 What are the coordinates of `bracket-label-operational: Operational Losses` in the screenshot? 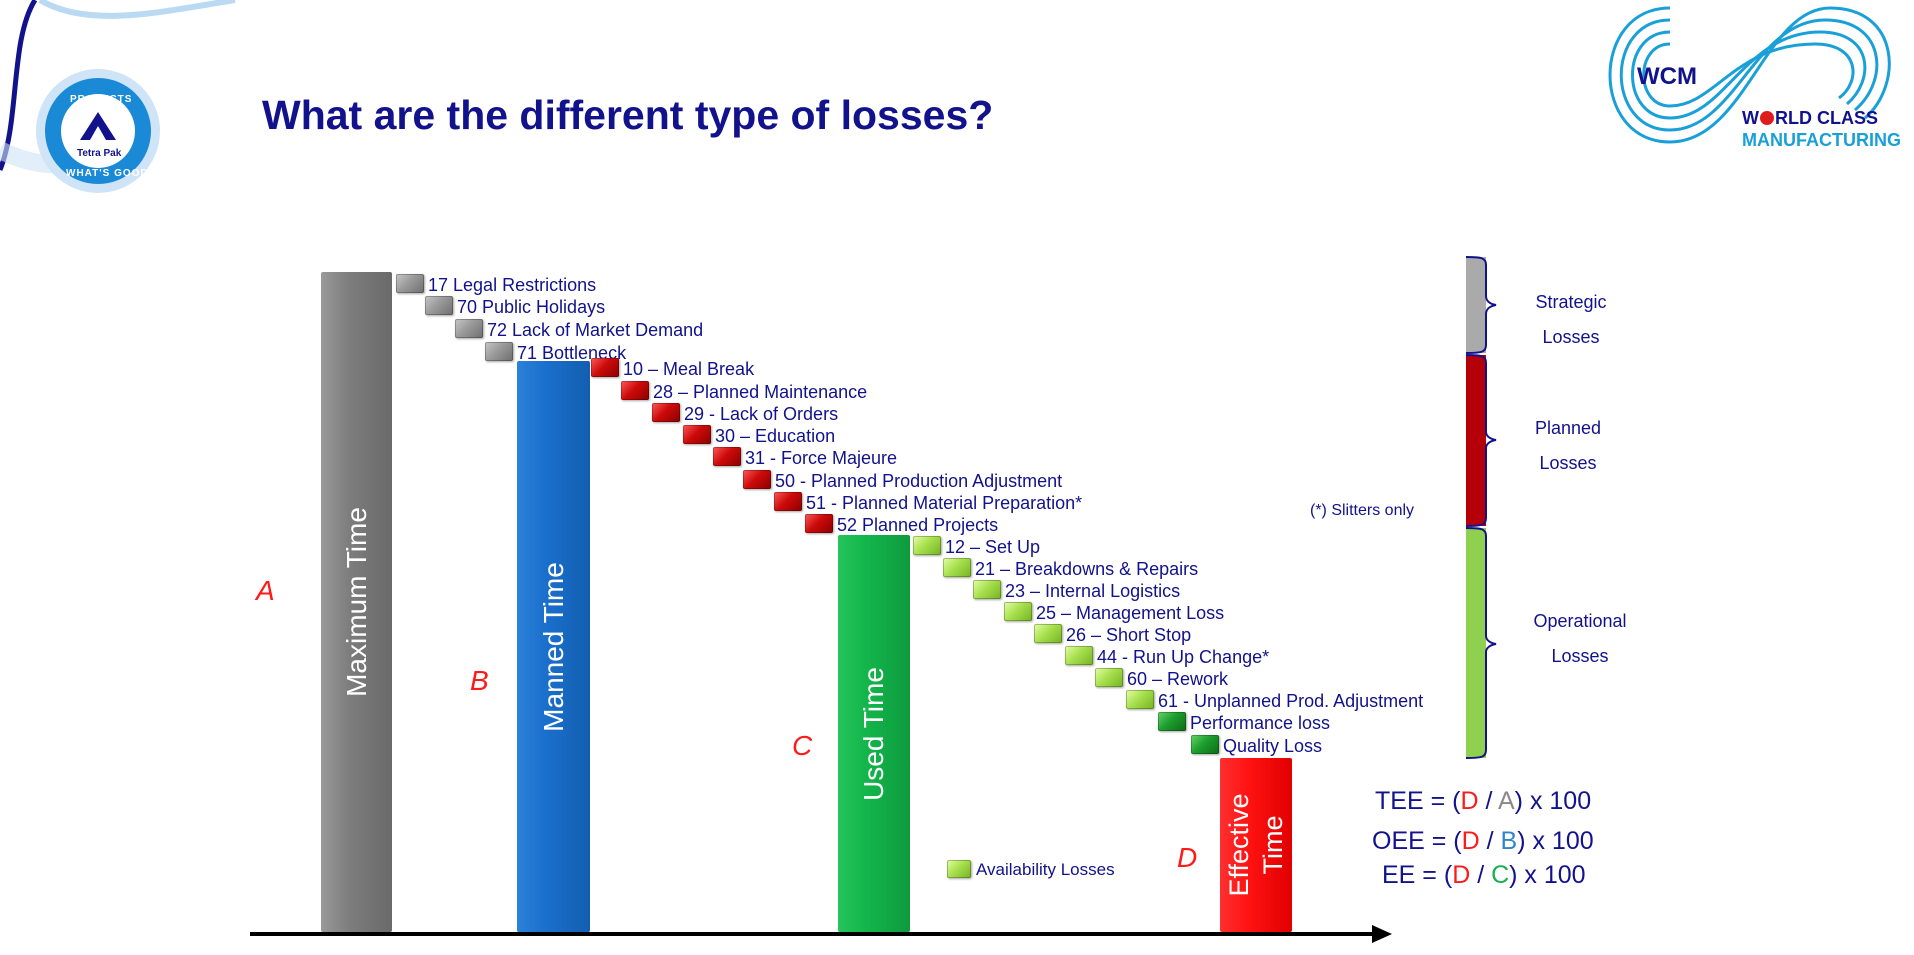 It's located at (1580, 639).